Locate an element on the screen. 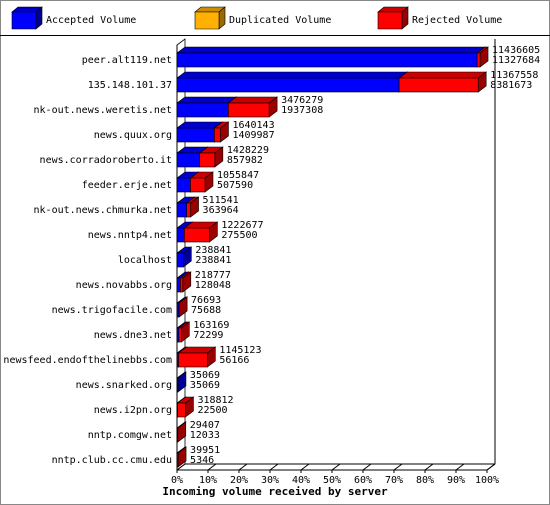 The width and height of the screenshot is (550, 505). category-label: news.i2pn.org is located at coordinates (133, 410).